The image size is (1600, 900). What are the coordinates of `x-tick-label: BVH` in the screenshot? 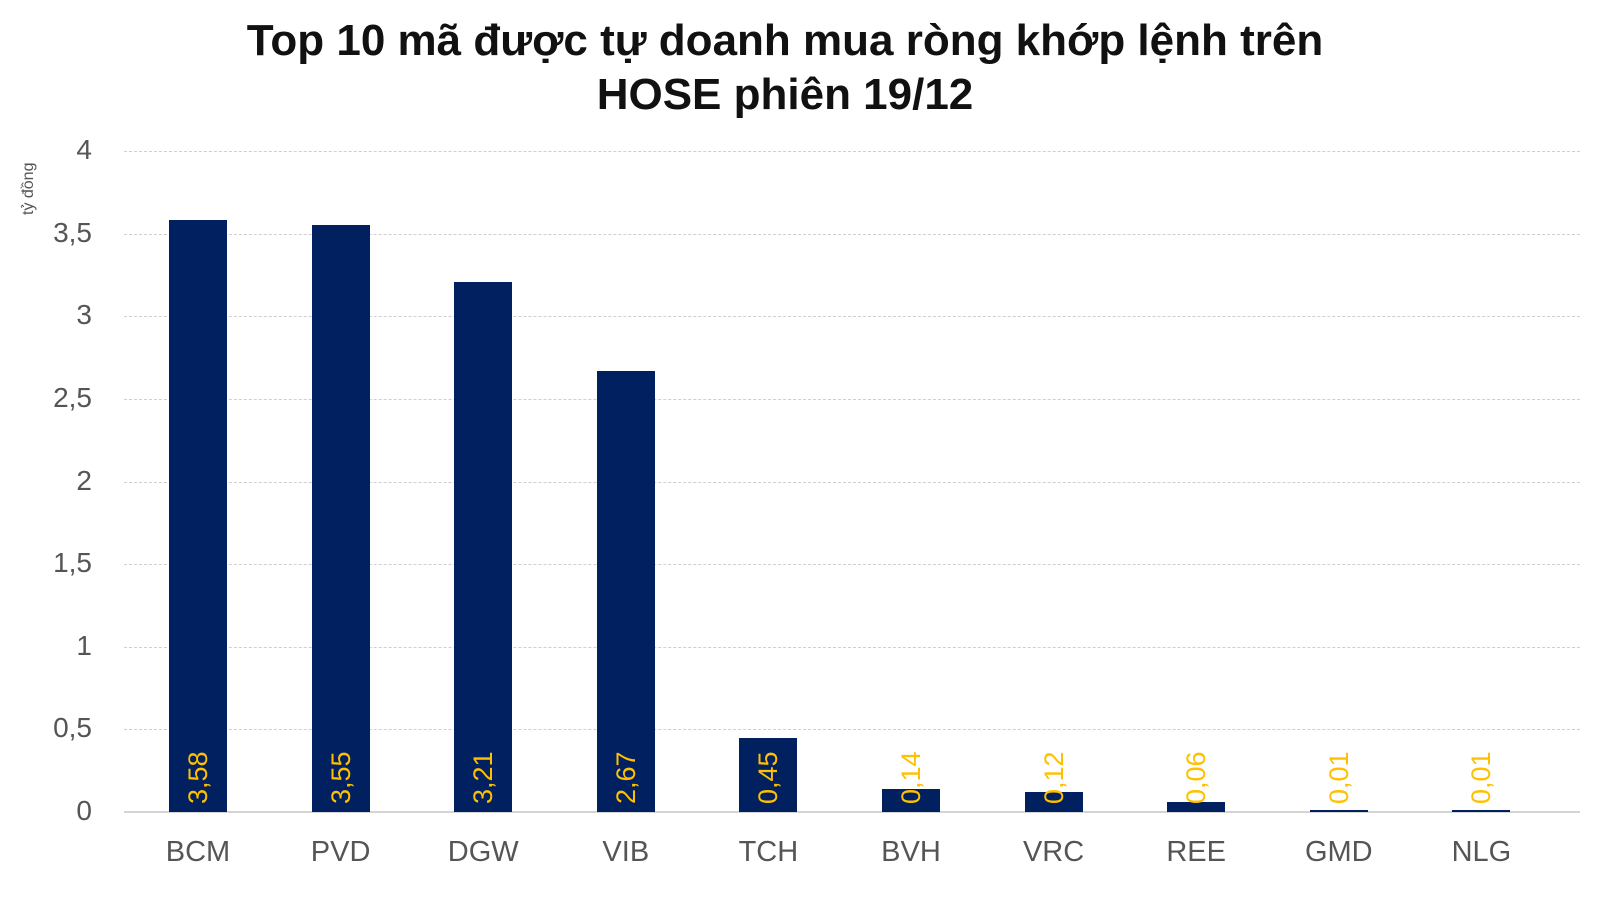 It's located at (911, 852).